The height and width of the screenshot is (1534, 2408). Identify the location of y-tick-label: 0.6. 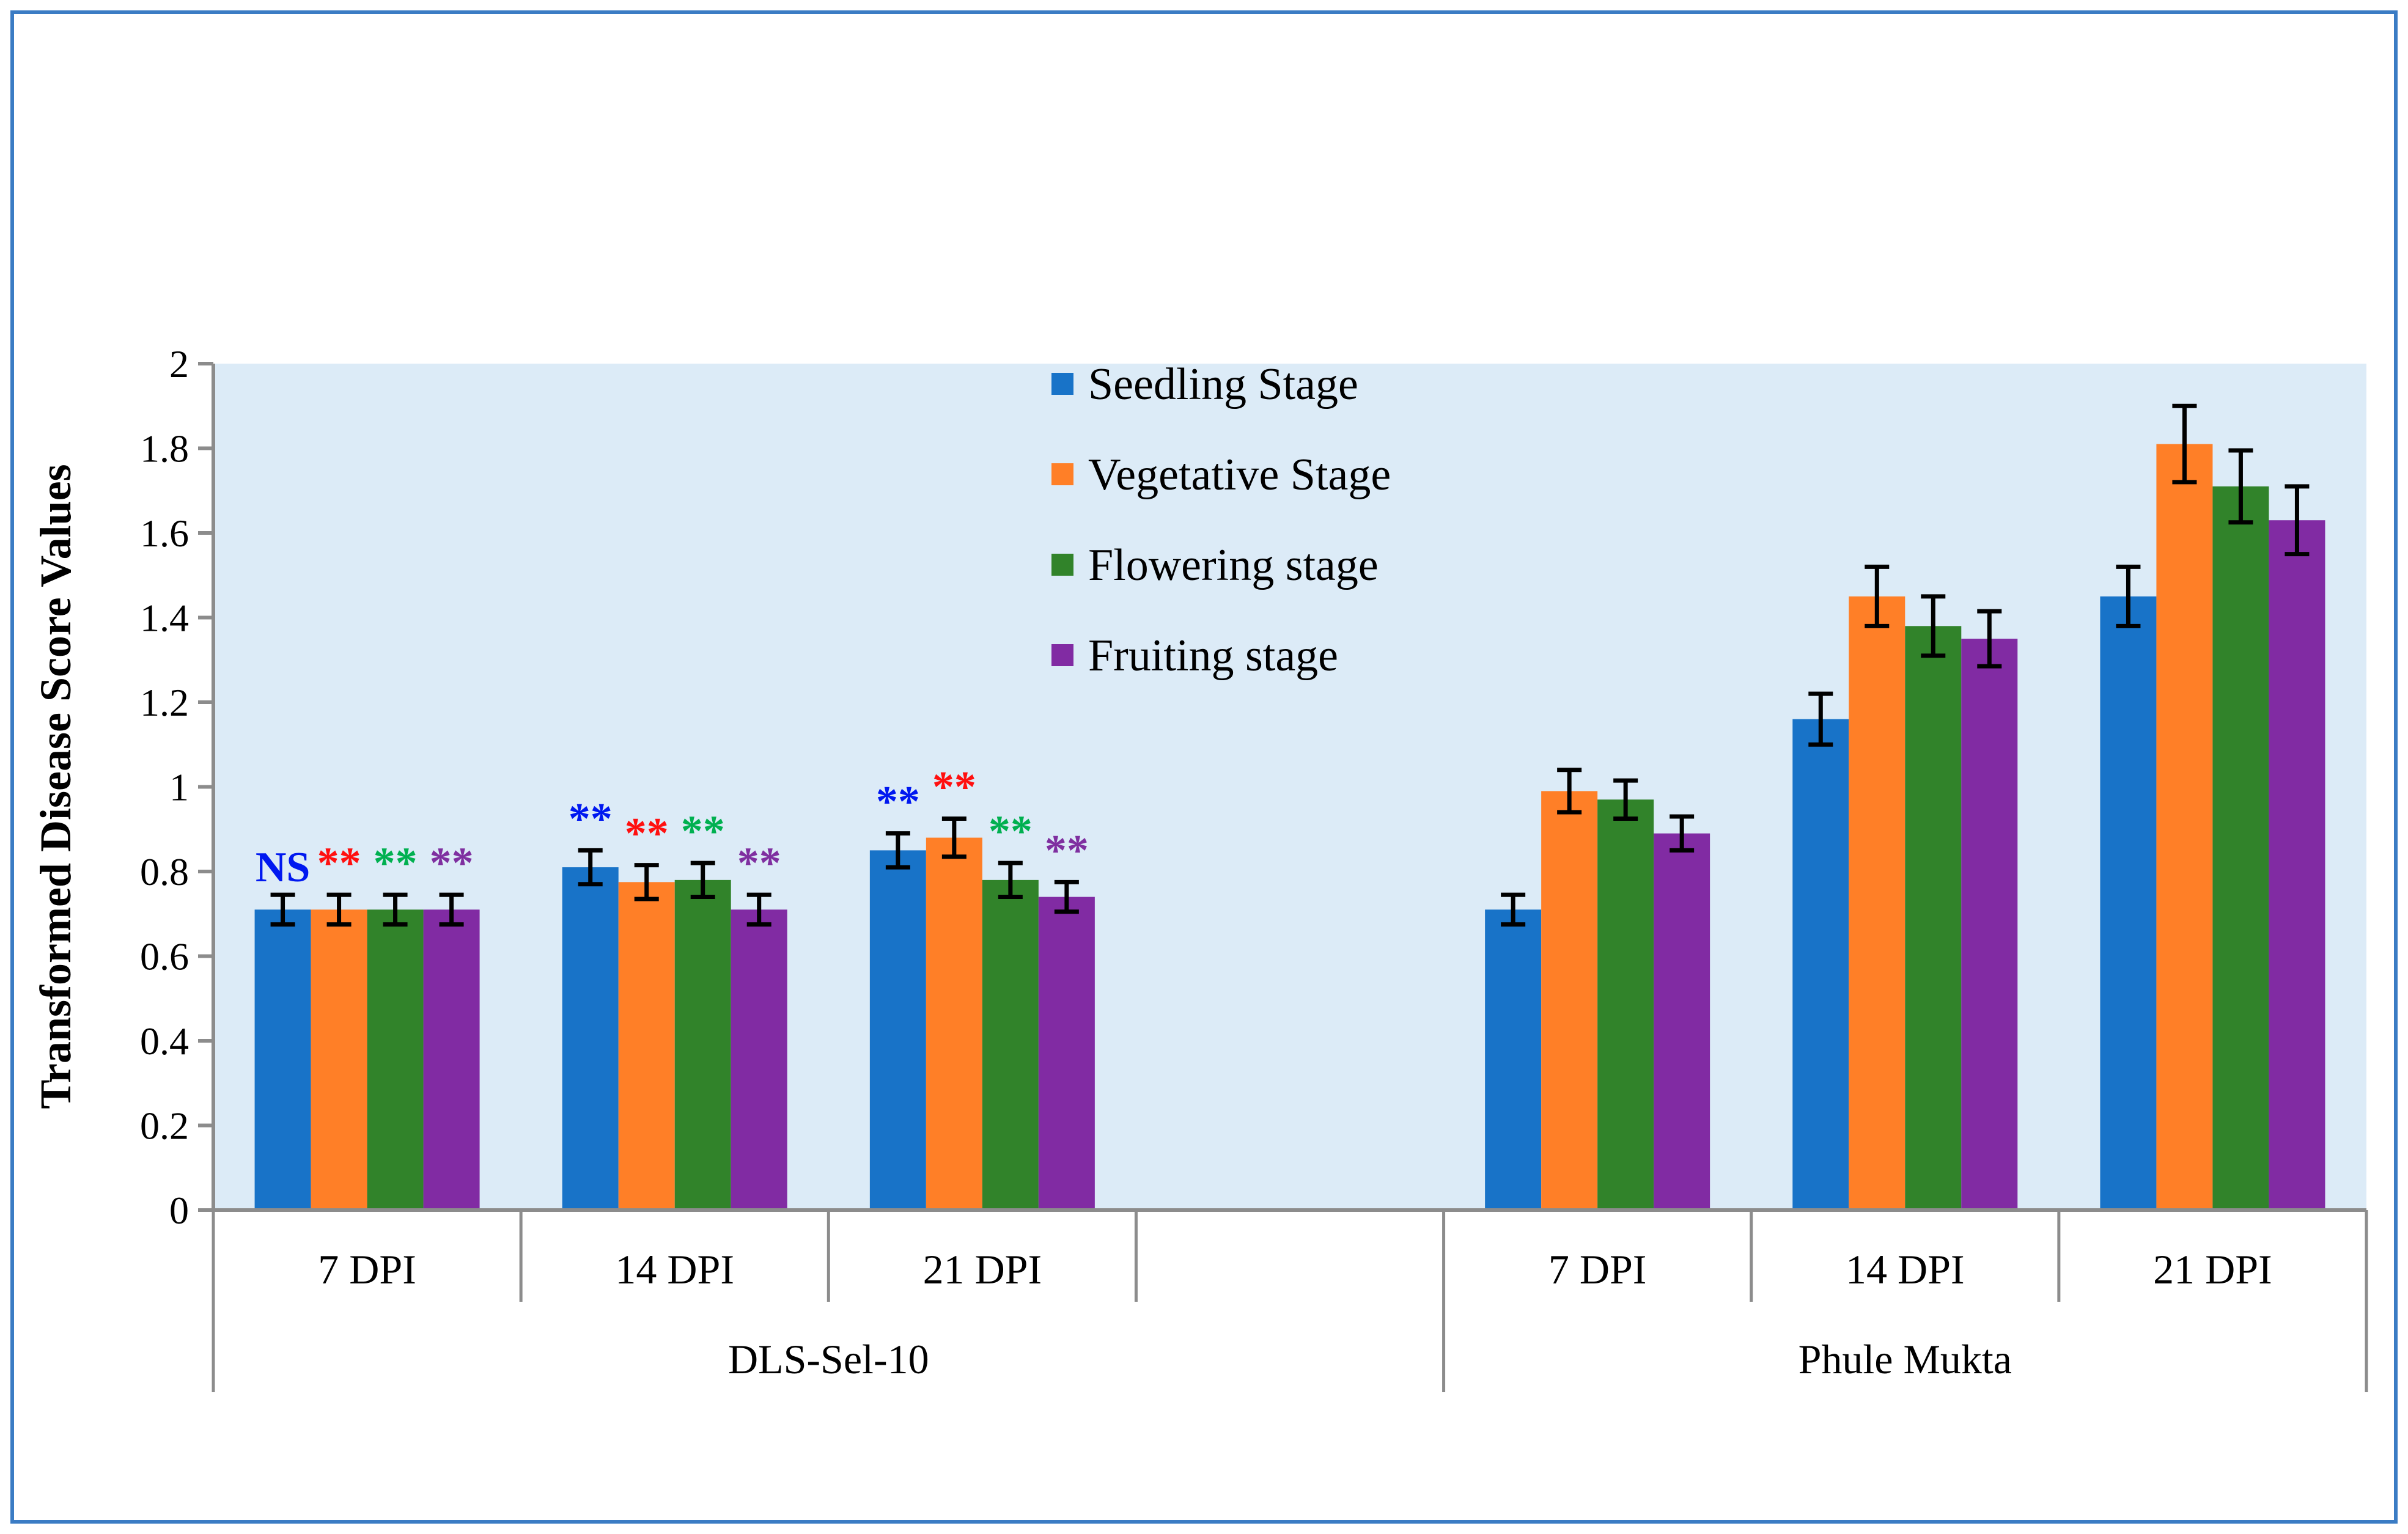
(165, 956).